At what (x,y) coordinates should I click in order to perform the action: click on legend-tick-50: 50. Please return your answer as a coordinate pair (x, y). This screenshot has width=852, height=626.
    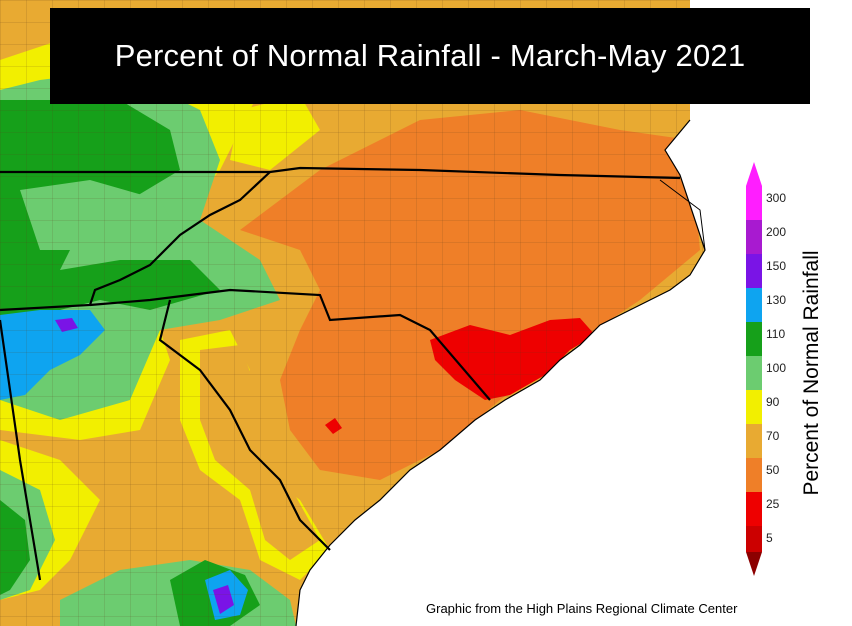
    Looking at the image, I should click on (773, 470).